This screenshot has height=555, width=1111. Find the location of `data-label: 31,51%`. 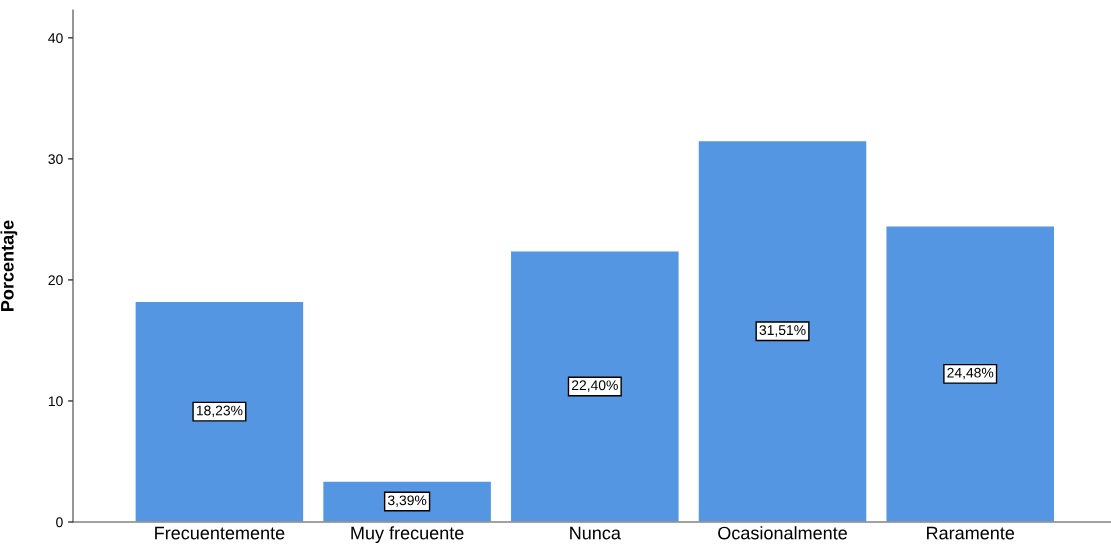

data-label: 31,51% is located at coordinates (782, 331).